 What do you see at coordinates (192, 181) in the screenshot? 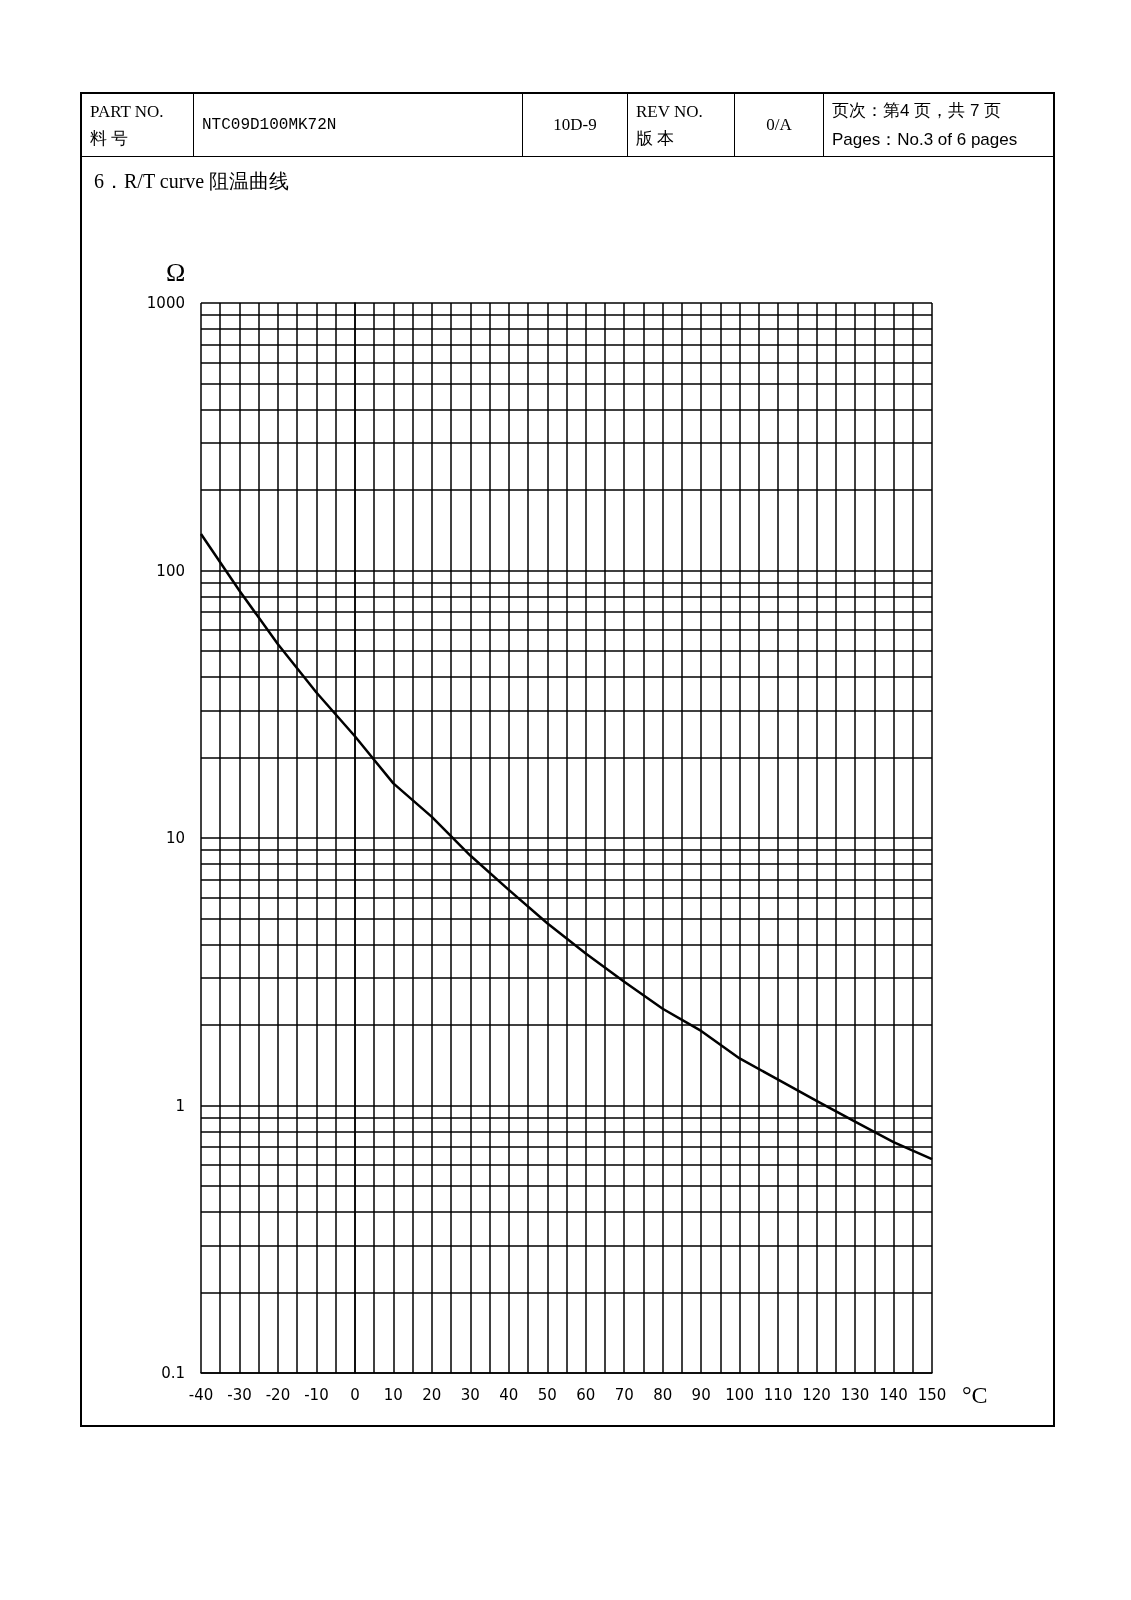
I see `chart-title: 6．R/T curve 阻温曲线` at bounding box center [192, 181].